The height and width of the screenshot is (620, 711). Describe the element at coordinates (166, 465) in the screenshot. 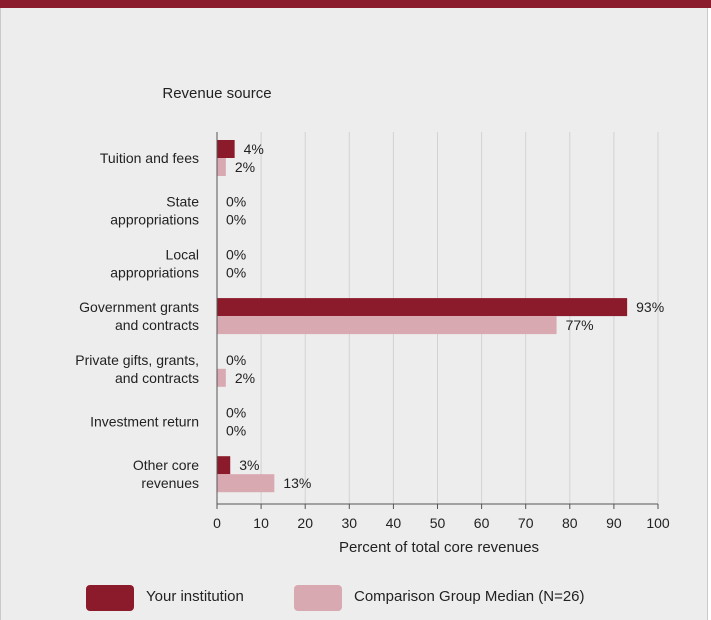

I see `category-label: Other core` at that location.